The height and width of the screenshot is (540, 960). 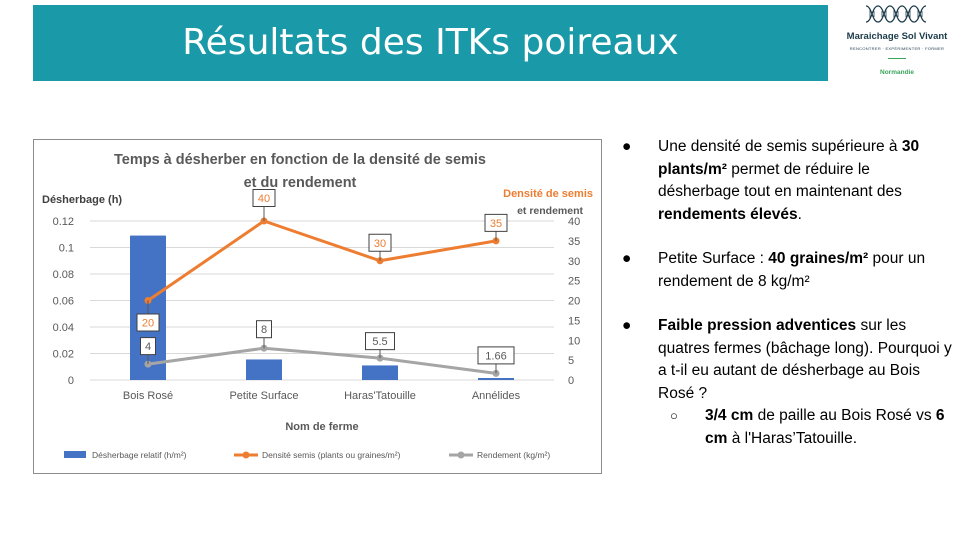 I want to click on y-left-tick-label: 0.12, so click(x=63, y=222).